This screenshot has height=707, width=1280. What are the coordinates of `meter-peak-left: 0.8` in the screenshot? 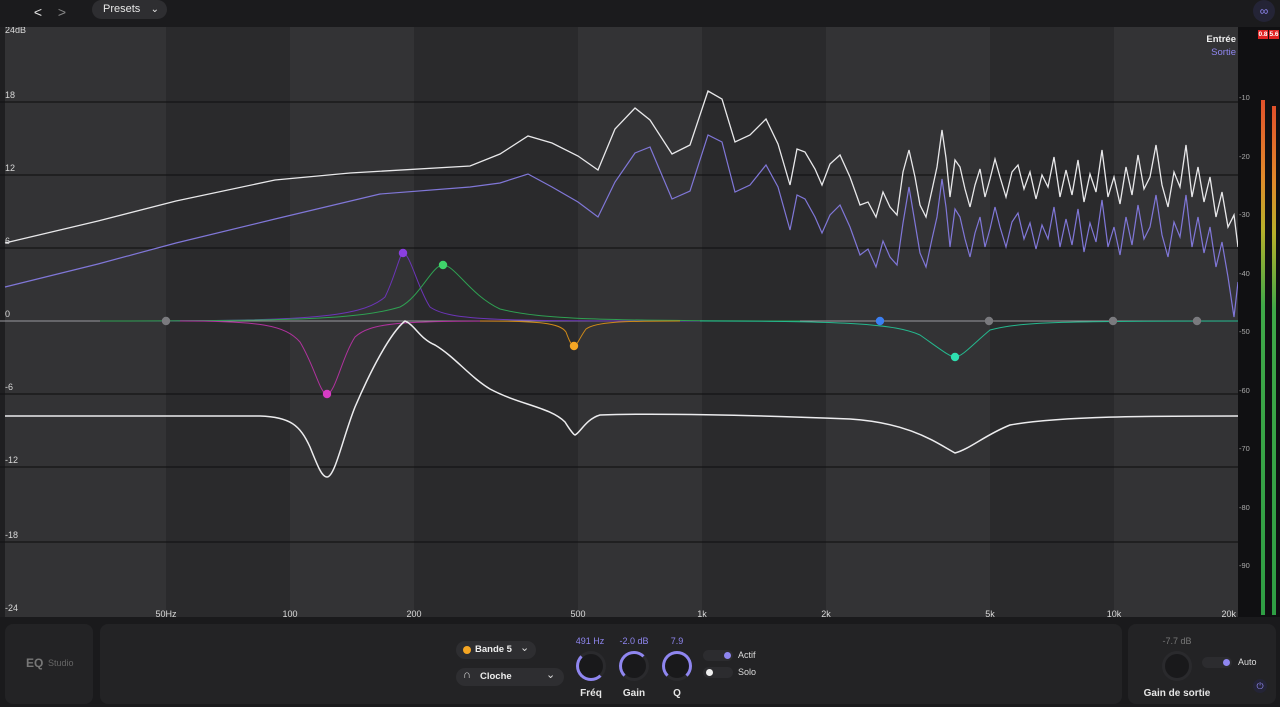 It's located at (1263, 34).